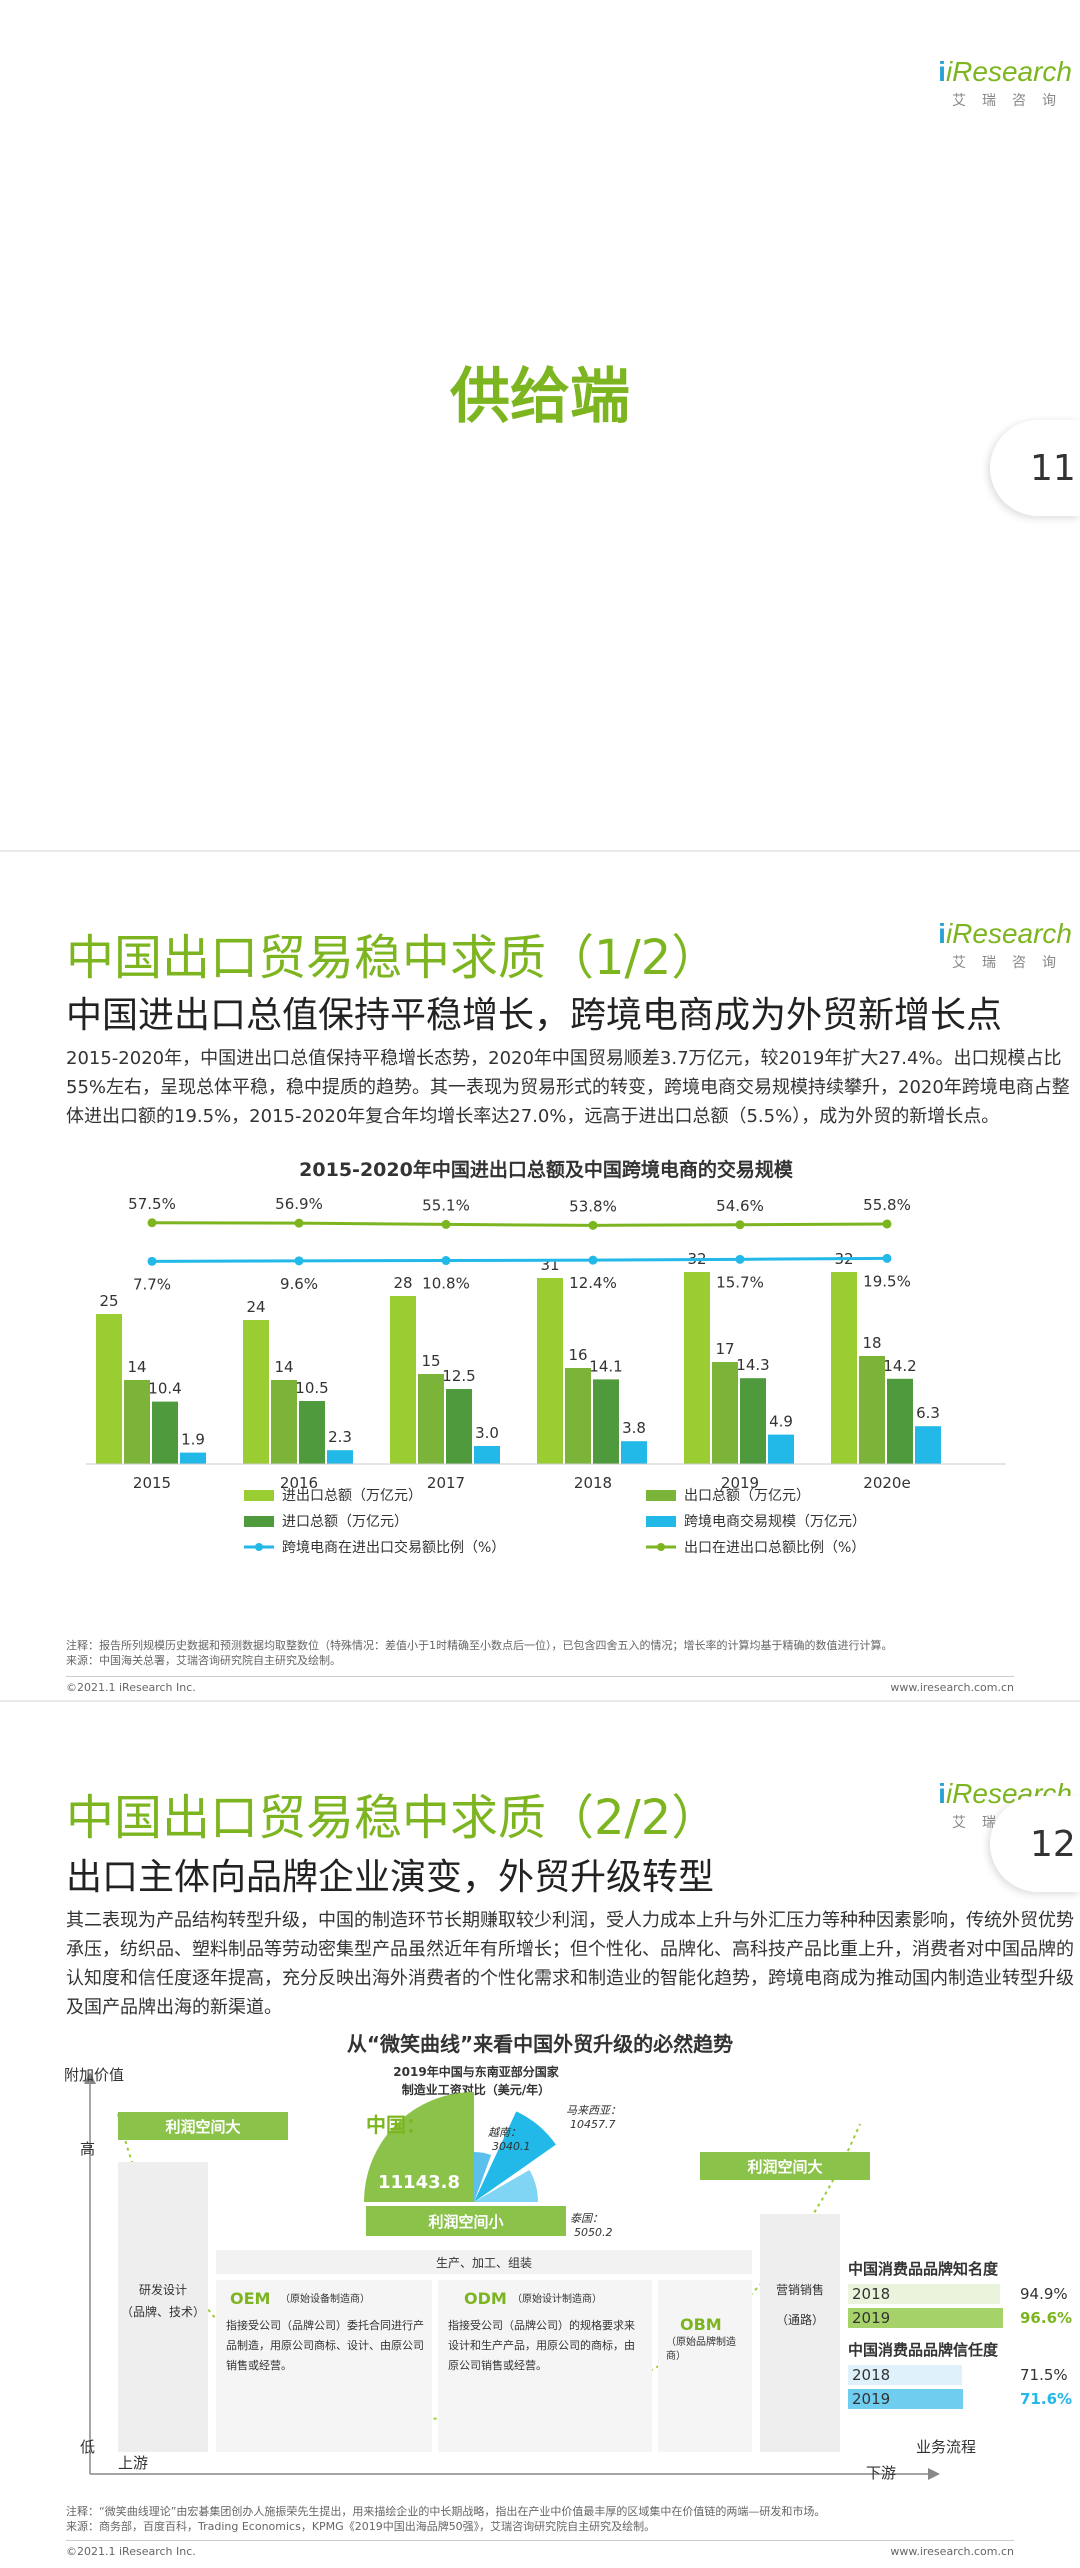 Image resolution: width=1080 pixels, height=2568 pixels. I want to click on bar-label-1-0: 14, so click(136, 1367).